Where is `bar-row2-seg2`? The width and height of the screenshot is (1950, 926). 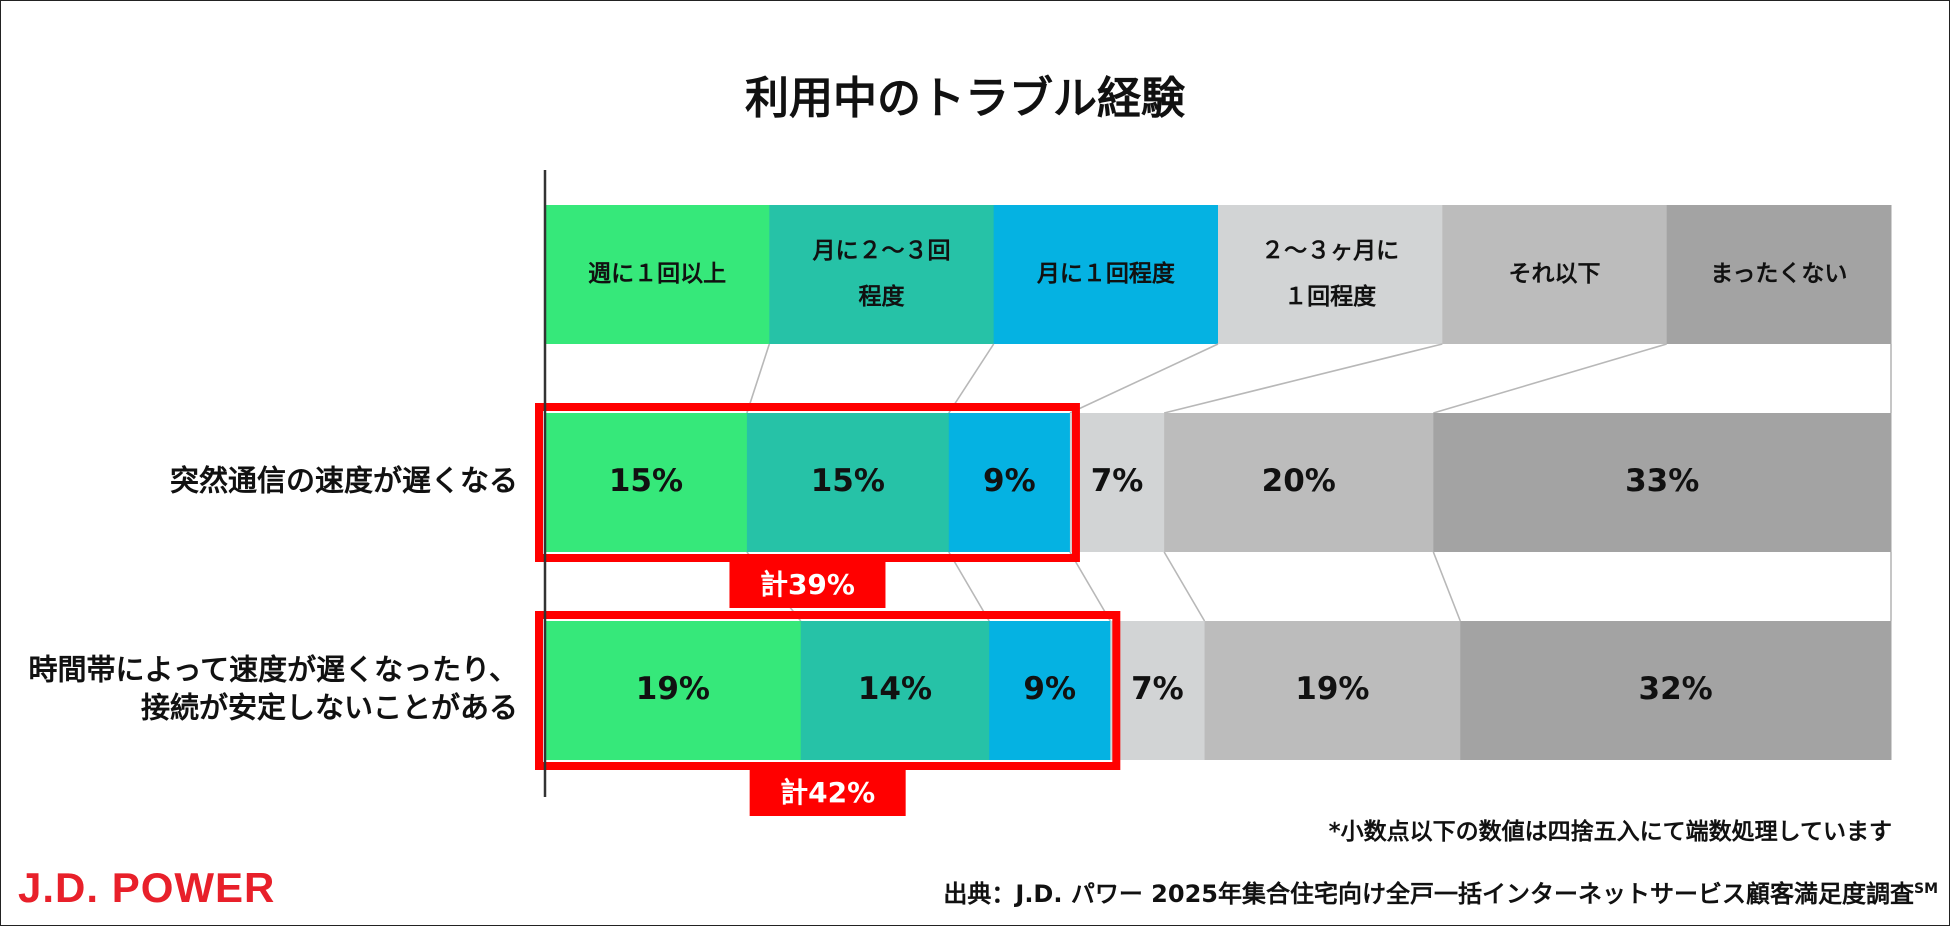
bar-row2-seg2 is located at coordinates (895, 690).